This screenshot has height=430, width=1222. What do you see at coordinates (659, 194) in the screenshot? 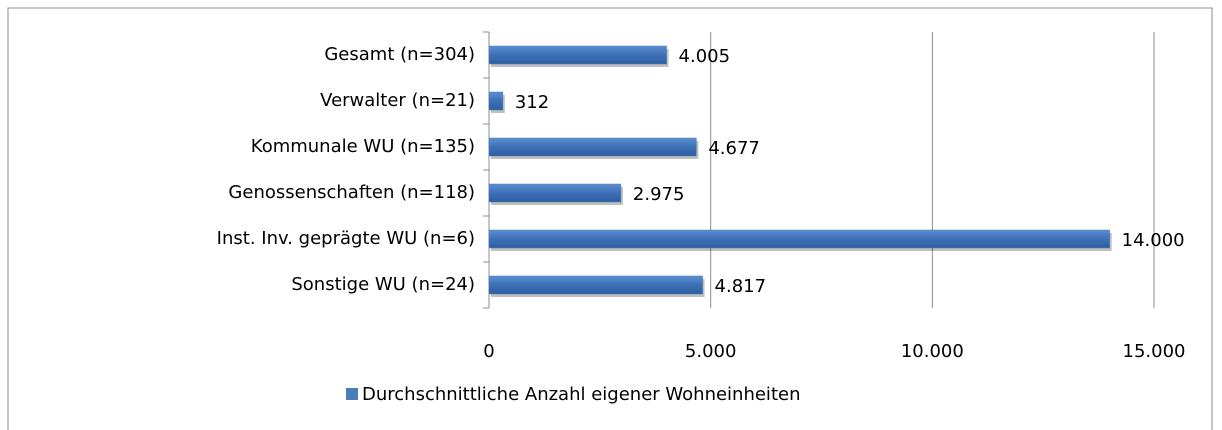
I see `data-label: 2.975` at bounding box center [659, 194].